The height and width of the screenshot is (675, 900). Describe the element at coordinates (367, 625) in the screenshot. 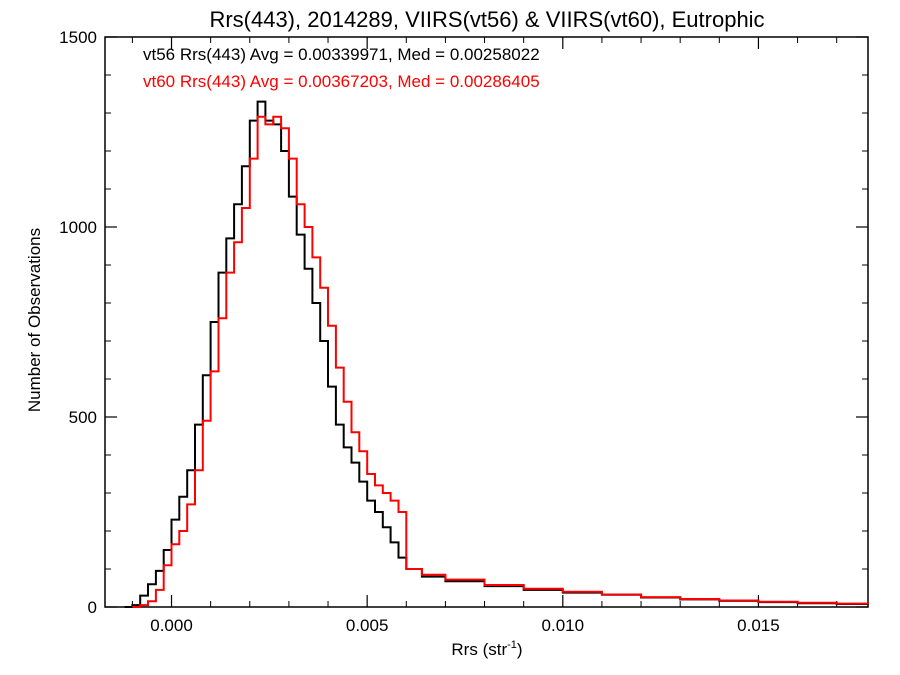

I see `x-tick-label: 0.005` at that location.